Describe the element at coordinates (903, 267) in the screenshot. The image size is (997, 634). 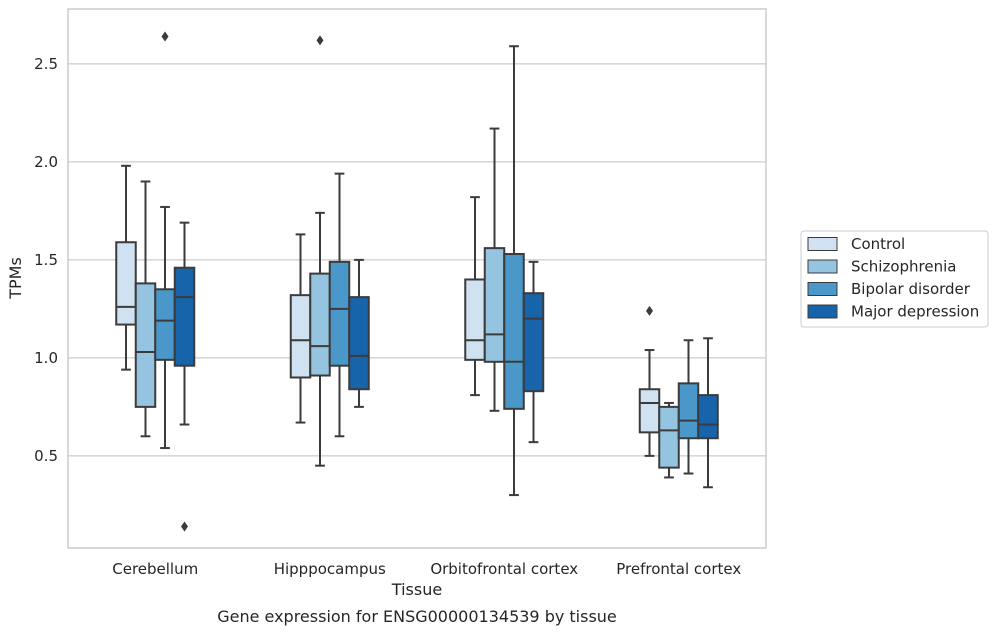
I see `legend-label: Schizophrenia` at that location.